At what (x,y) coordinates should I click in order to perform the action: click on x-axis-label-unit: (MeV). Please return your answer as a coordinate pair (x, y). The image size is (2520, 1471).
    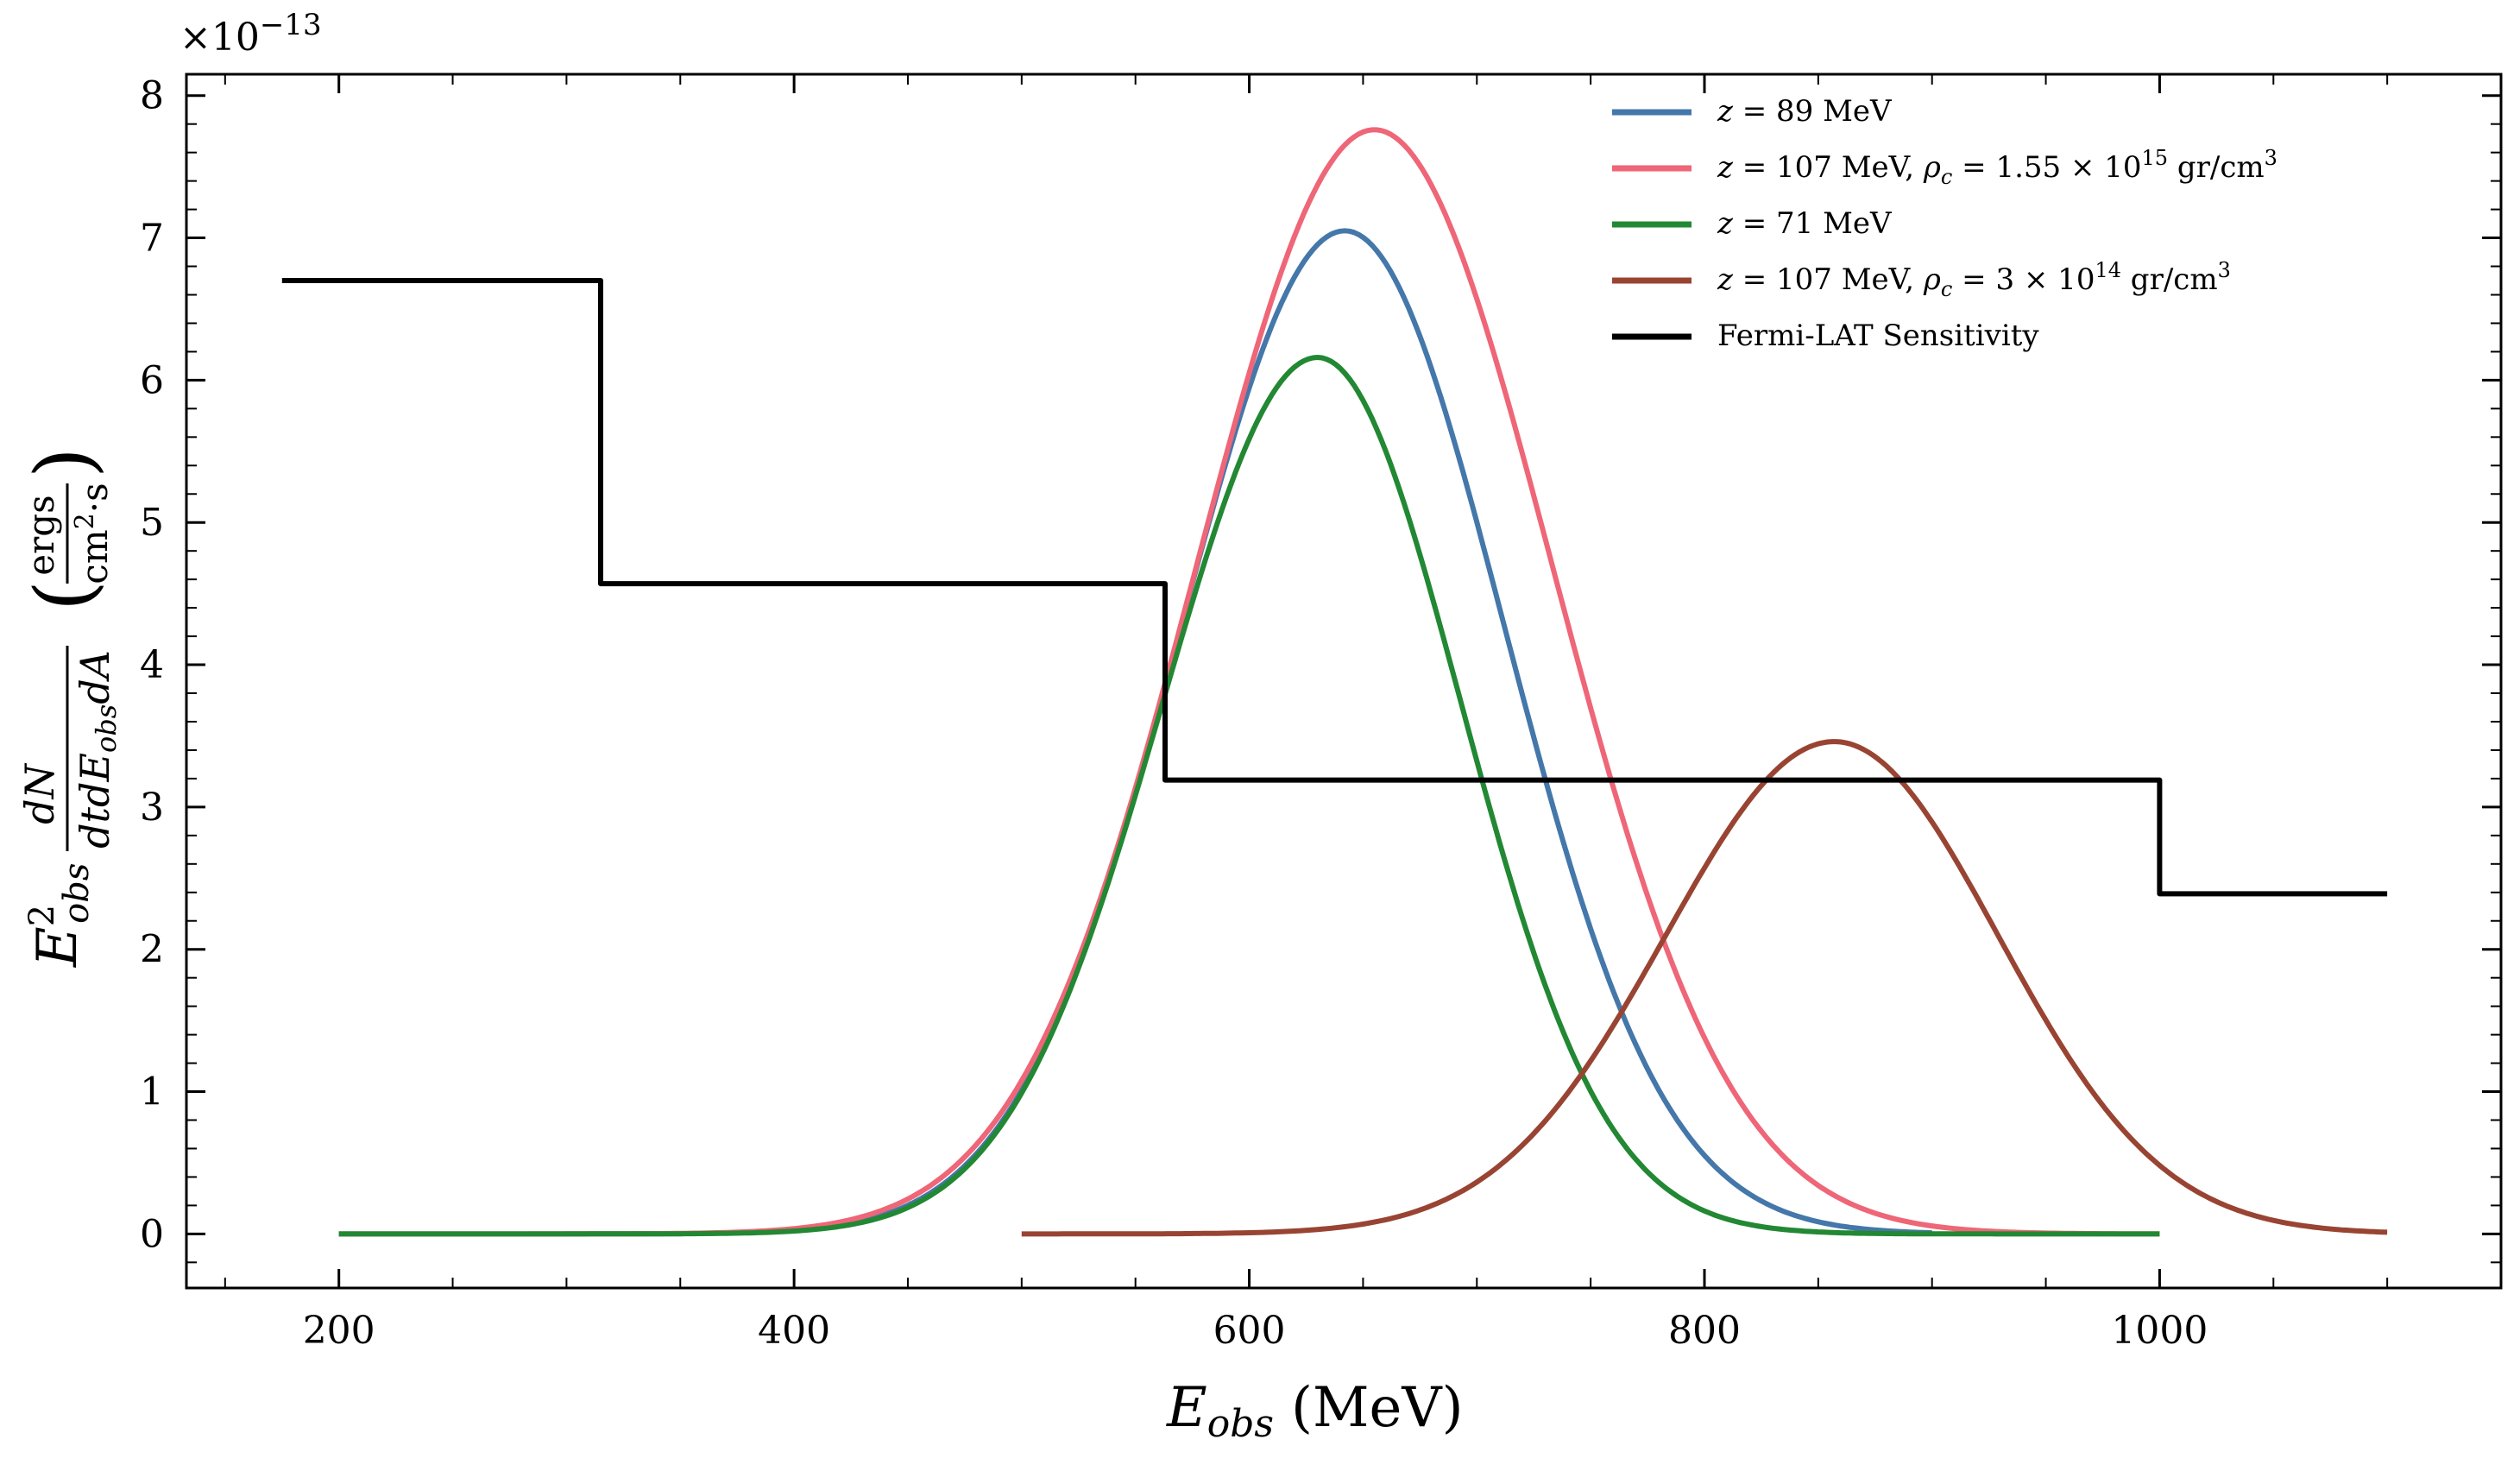
    Looking at the image, I should click on (1377, 1408).